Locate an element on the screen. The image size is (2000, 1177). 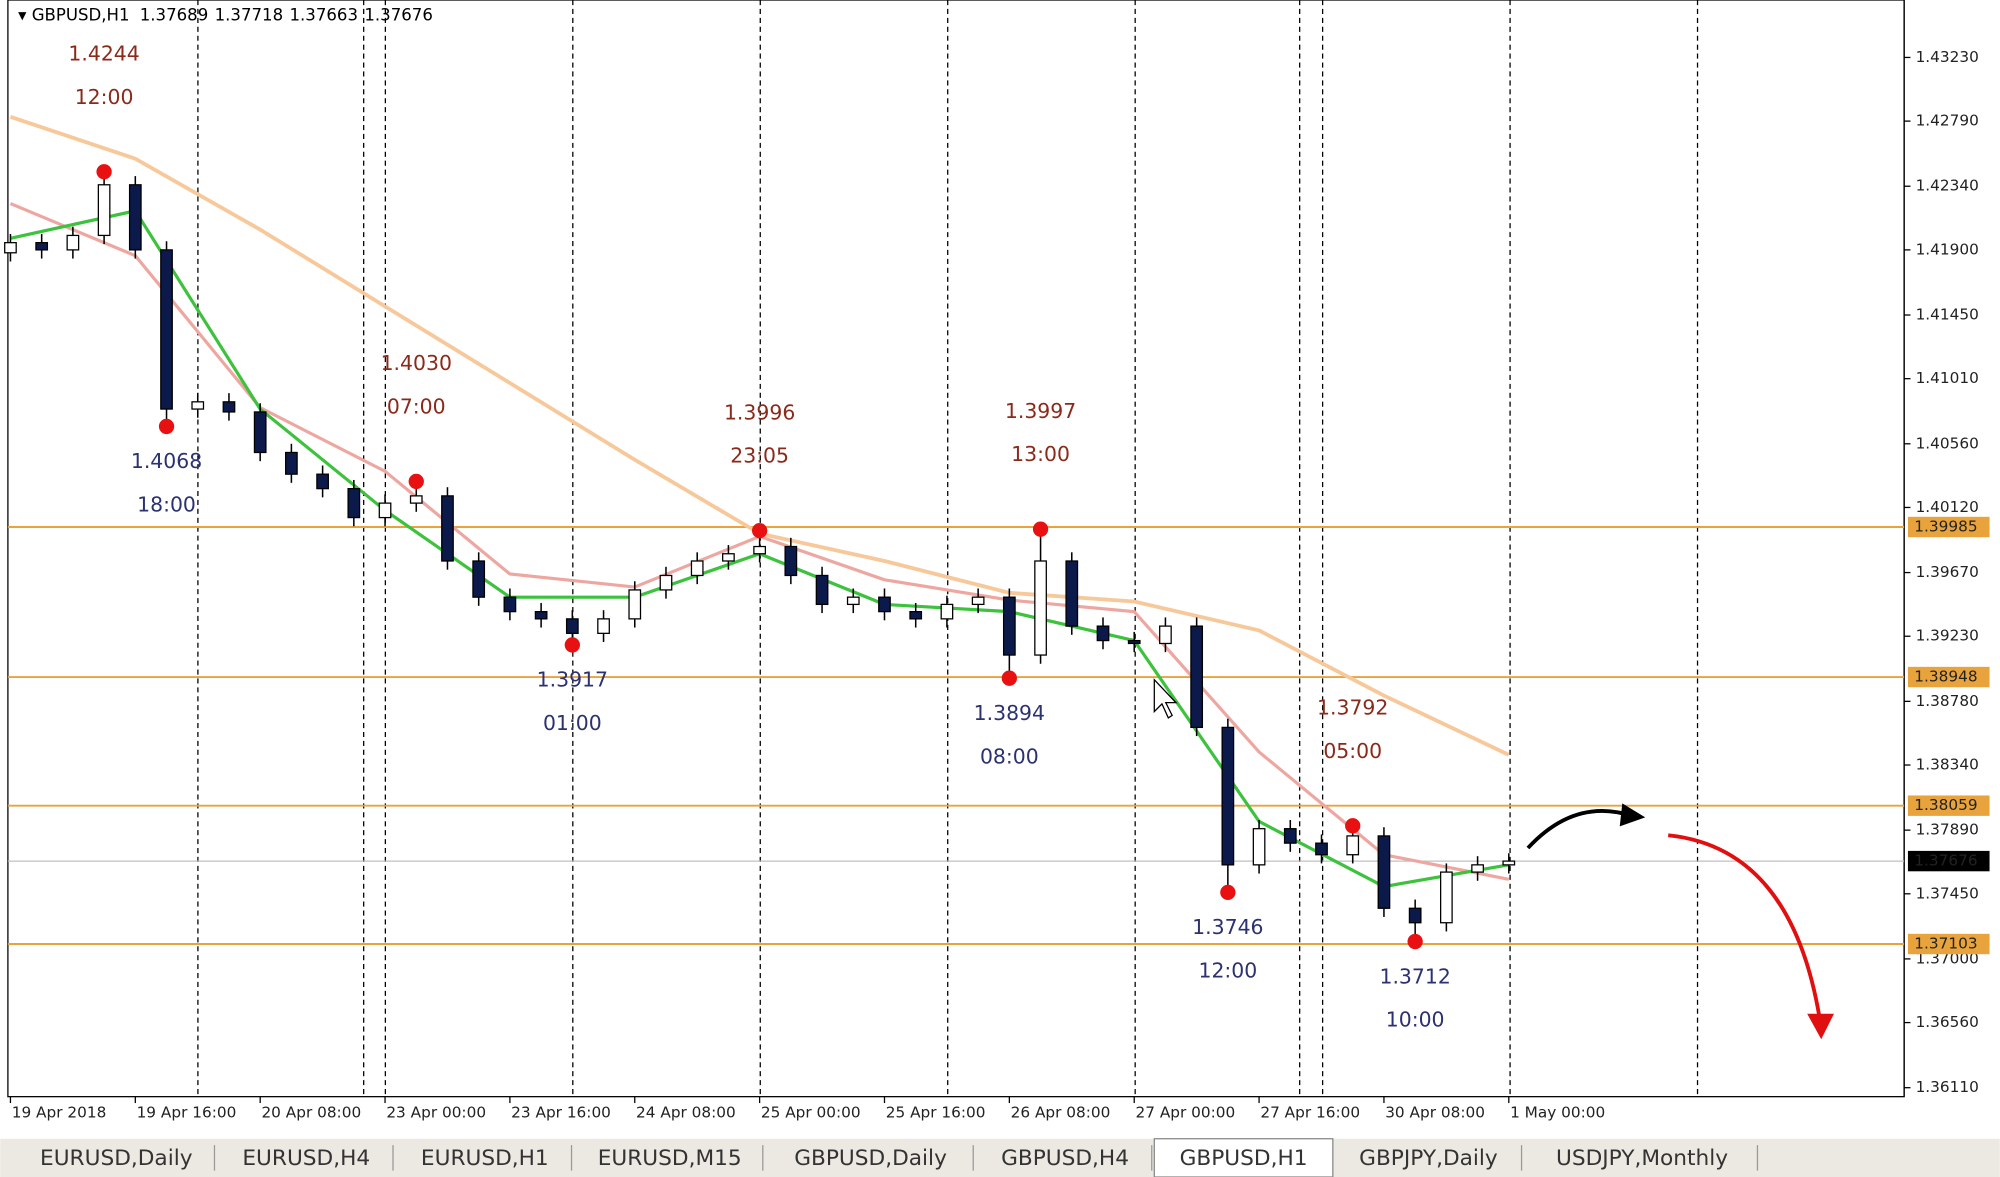
level-label: 1.38059 is located at coordinates (1945, 805).